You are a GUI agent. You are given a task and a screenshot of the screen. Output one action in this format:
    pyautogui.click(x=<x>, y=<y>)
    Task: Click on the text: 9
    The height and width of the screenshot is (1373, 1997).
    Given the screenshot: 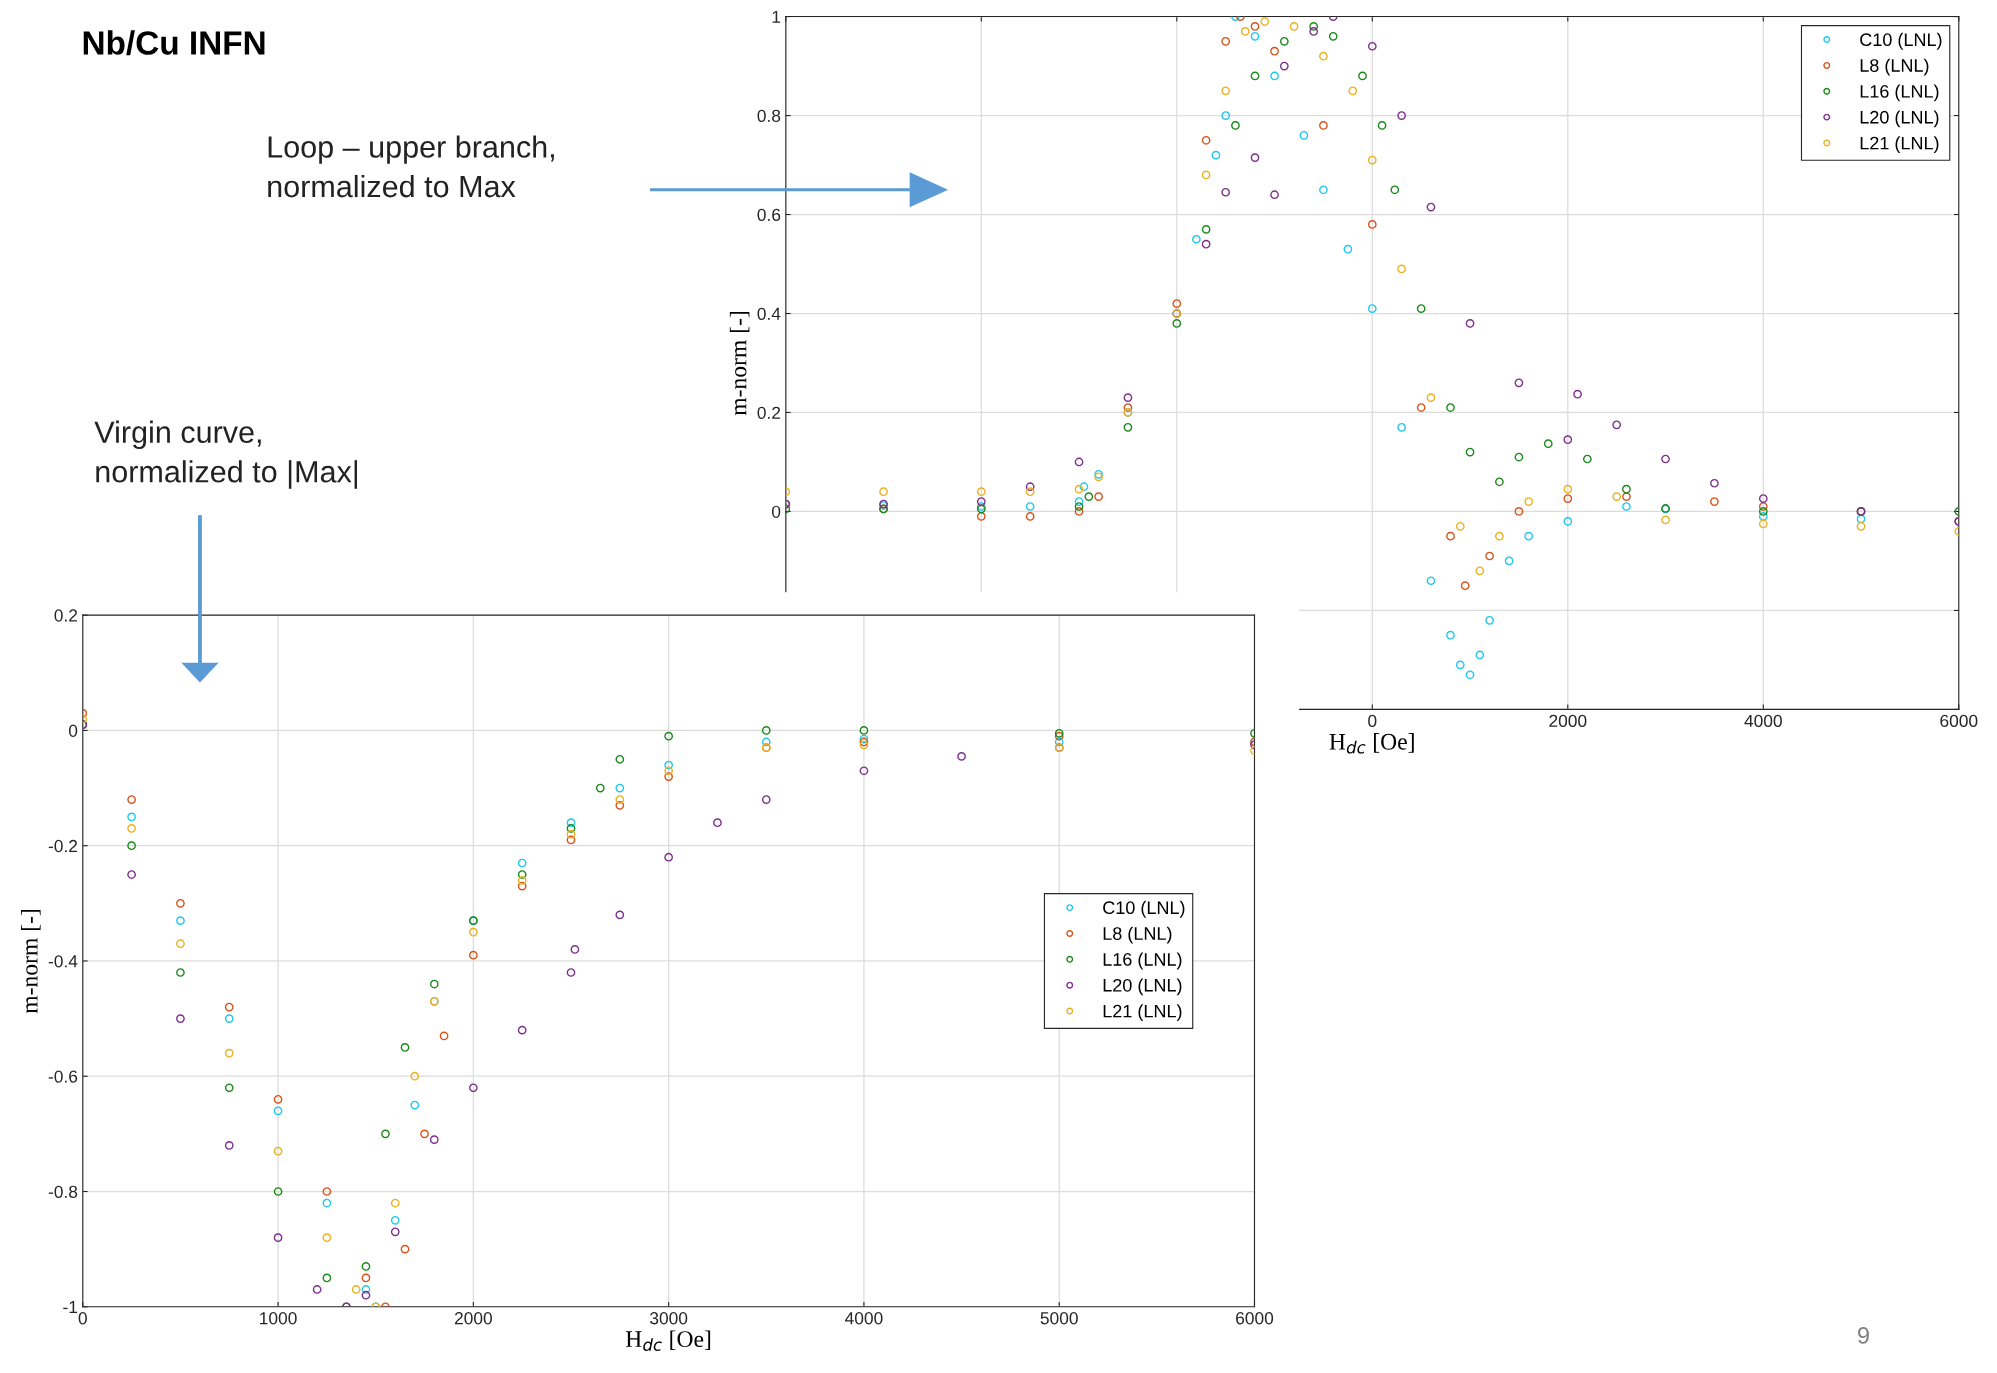 What is the action you would take?
    pyautogui.click(x=1863, y=1335)
    